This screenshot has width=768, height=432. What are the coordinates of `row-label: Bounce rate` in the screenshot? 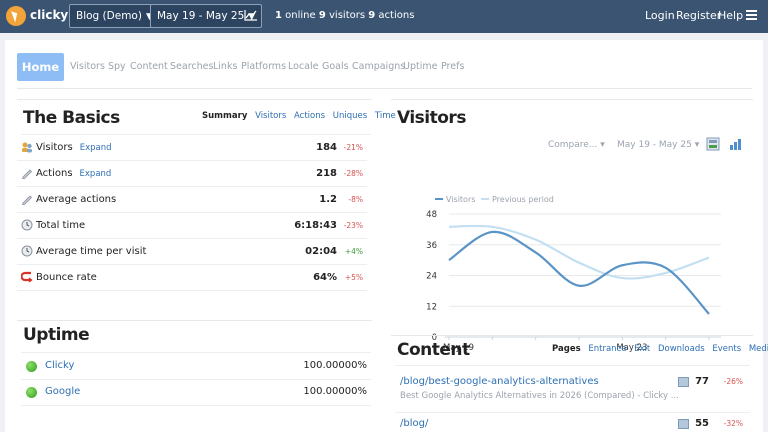 It's located at (66, 277).